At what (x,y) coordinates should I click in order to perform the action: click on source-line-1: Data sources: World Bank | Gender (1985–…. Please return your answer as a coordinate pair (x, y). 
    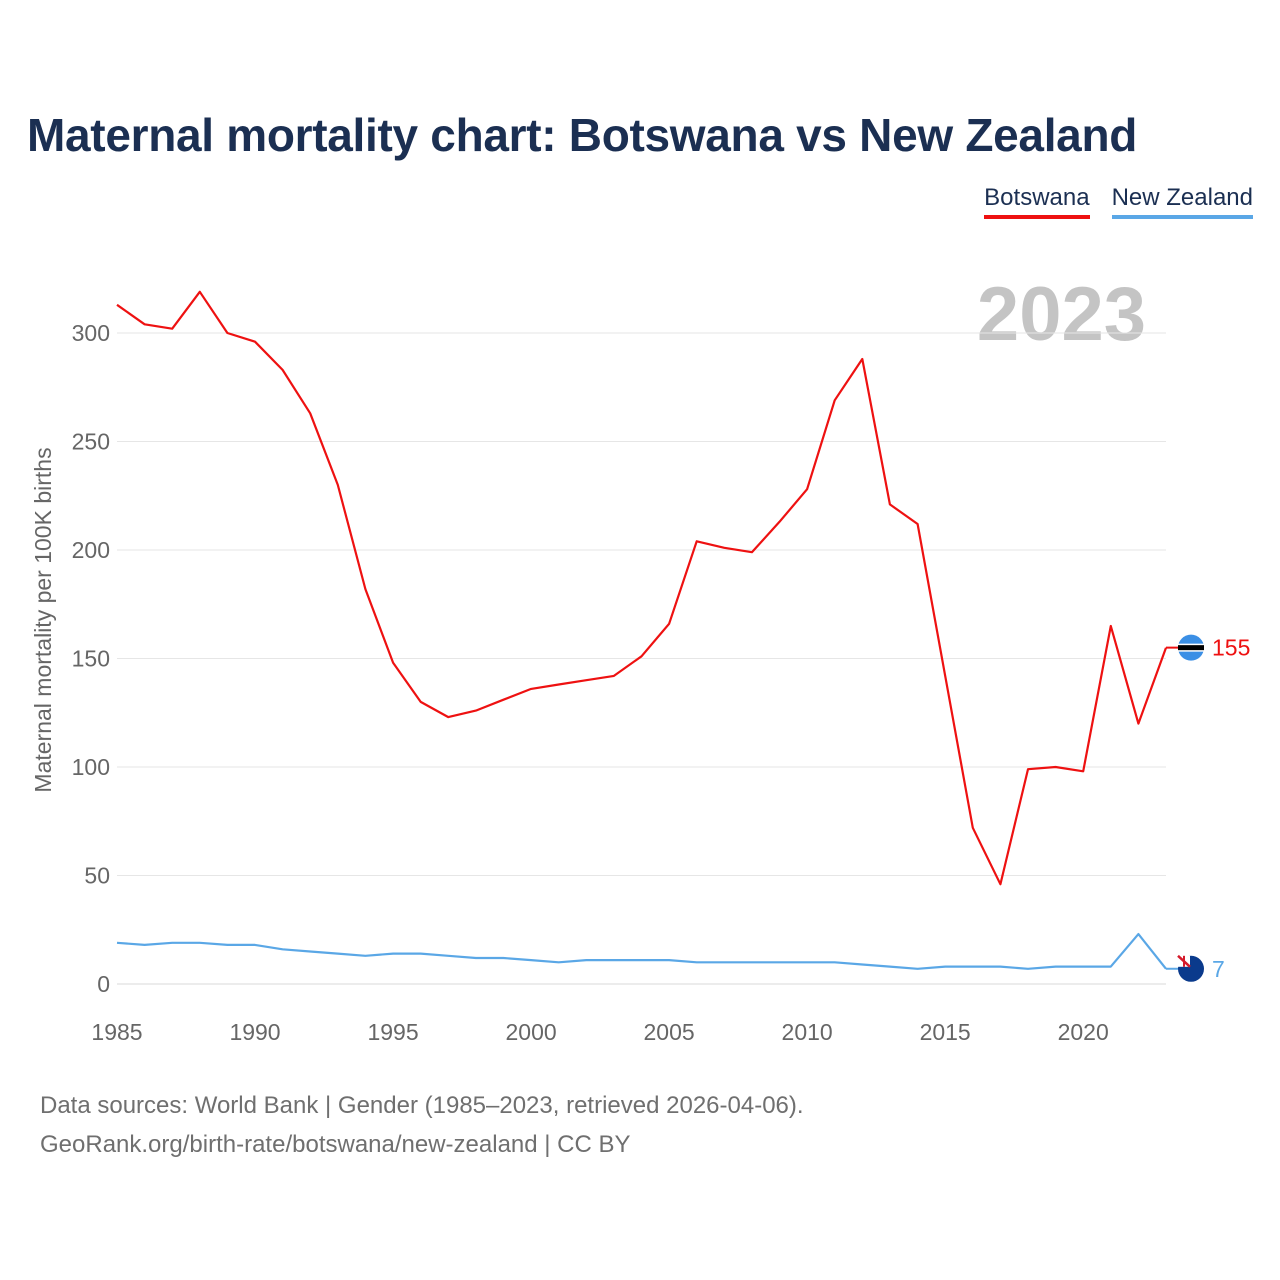
    Looking at the image, I should click on (422, 1105).